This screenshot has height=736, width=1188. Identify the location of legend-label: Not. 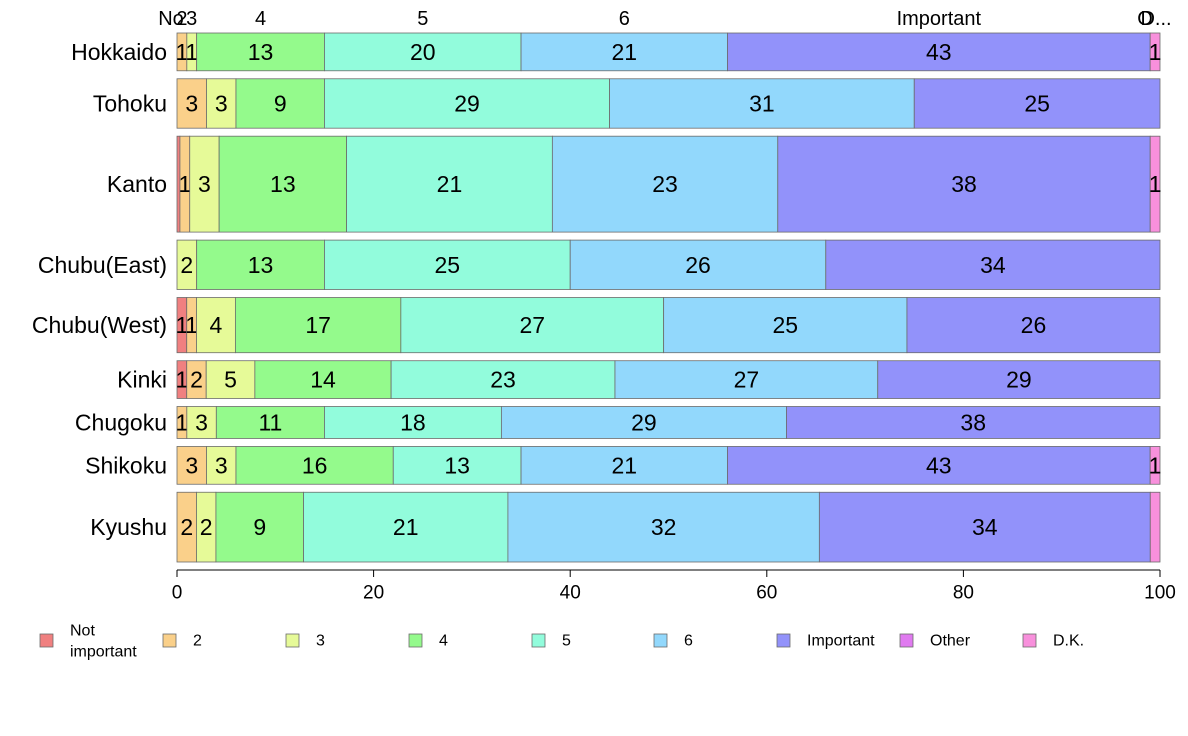
(82, 631).